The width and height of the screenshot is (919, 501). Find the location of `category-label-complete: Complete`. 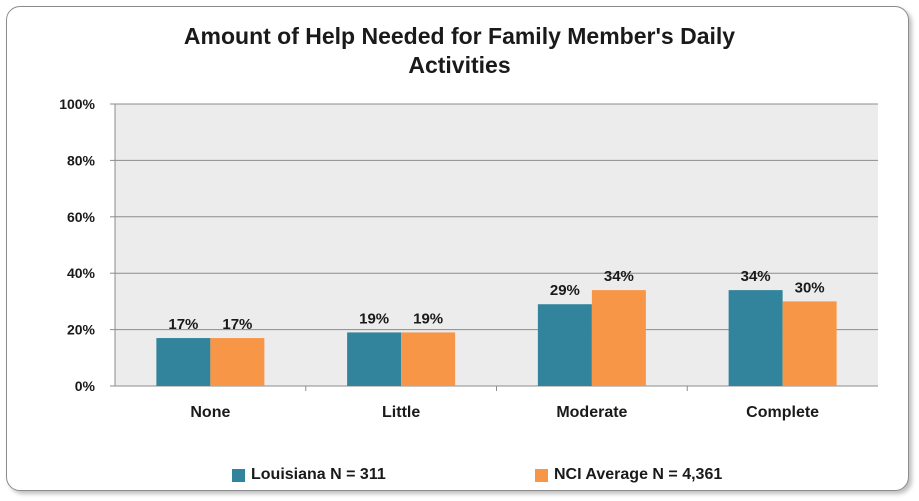

category-label-complete: Complete is located at coordinates (782, 412).